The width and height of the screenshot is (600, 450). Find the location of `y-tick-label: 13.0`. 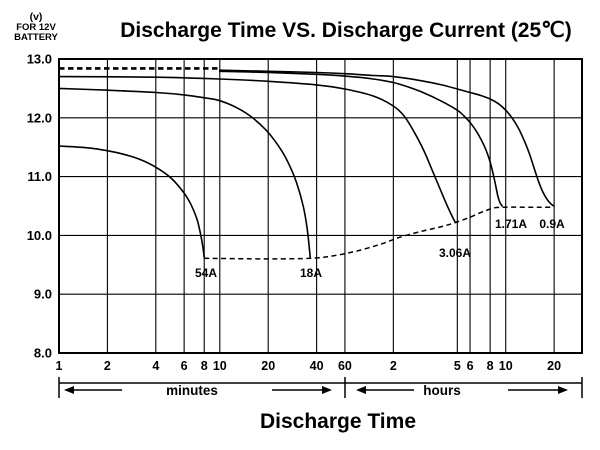

y-tick-label: 13.0 is located at coordinates (39, 59).